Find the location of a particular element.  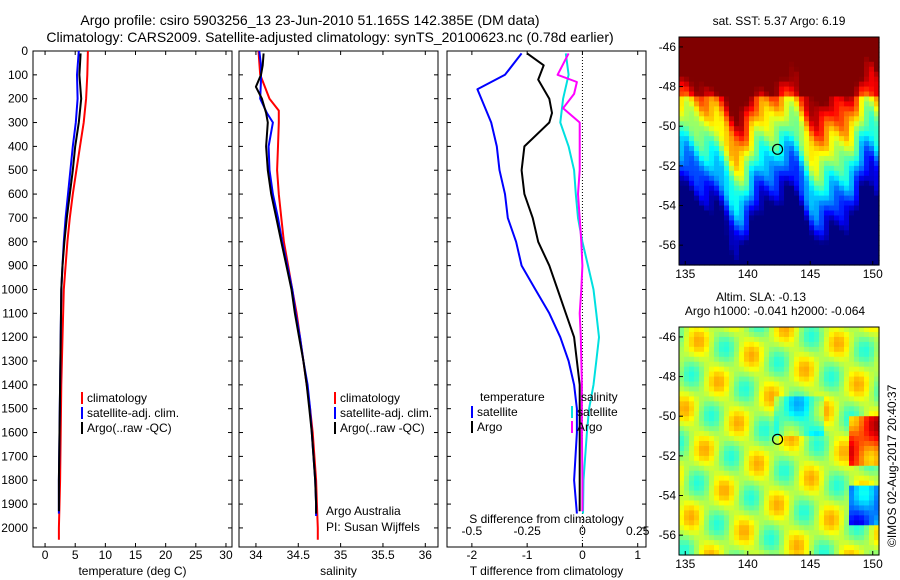

map-y-tick-label: -46 is located at coordinates (668, 47).